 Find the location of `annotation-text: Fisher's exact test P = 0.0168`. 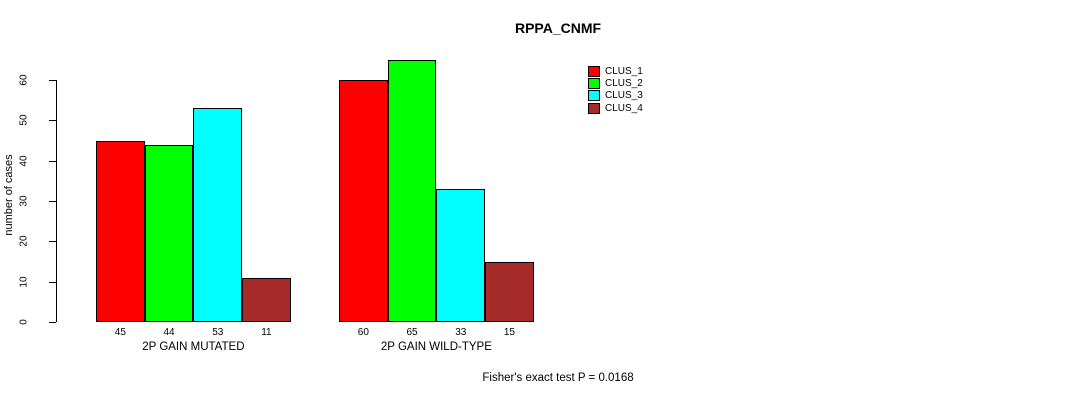

annotation-text: Fisher's exact test P = 0.0168 is located at coordinates (558, 378).